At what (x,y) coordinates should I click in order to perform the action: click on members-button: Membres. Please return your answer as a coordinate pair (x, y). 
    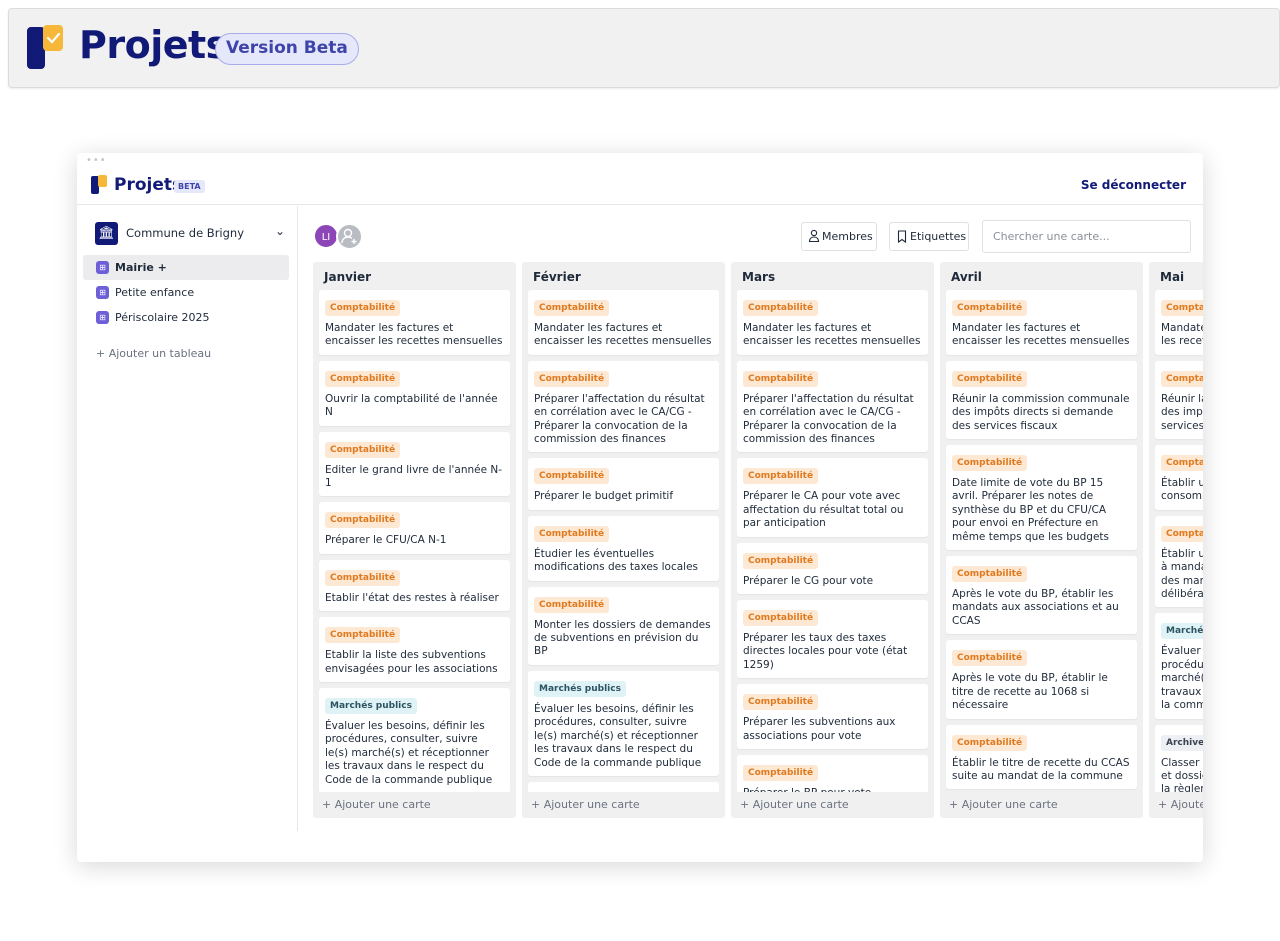
    Looking at the image, I should click on (839, 236).